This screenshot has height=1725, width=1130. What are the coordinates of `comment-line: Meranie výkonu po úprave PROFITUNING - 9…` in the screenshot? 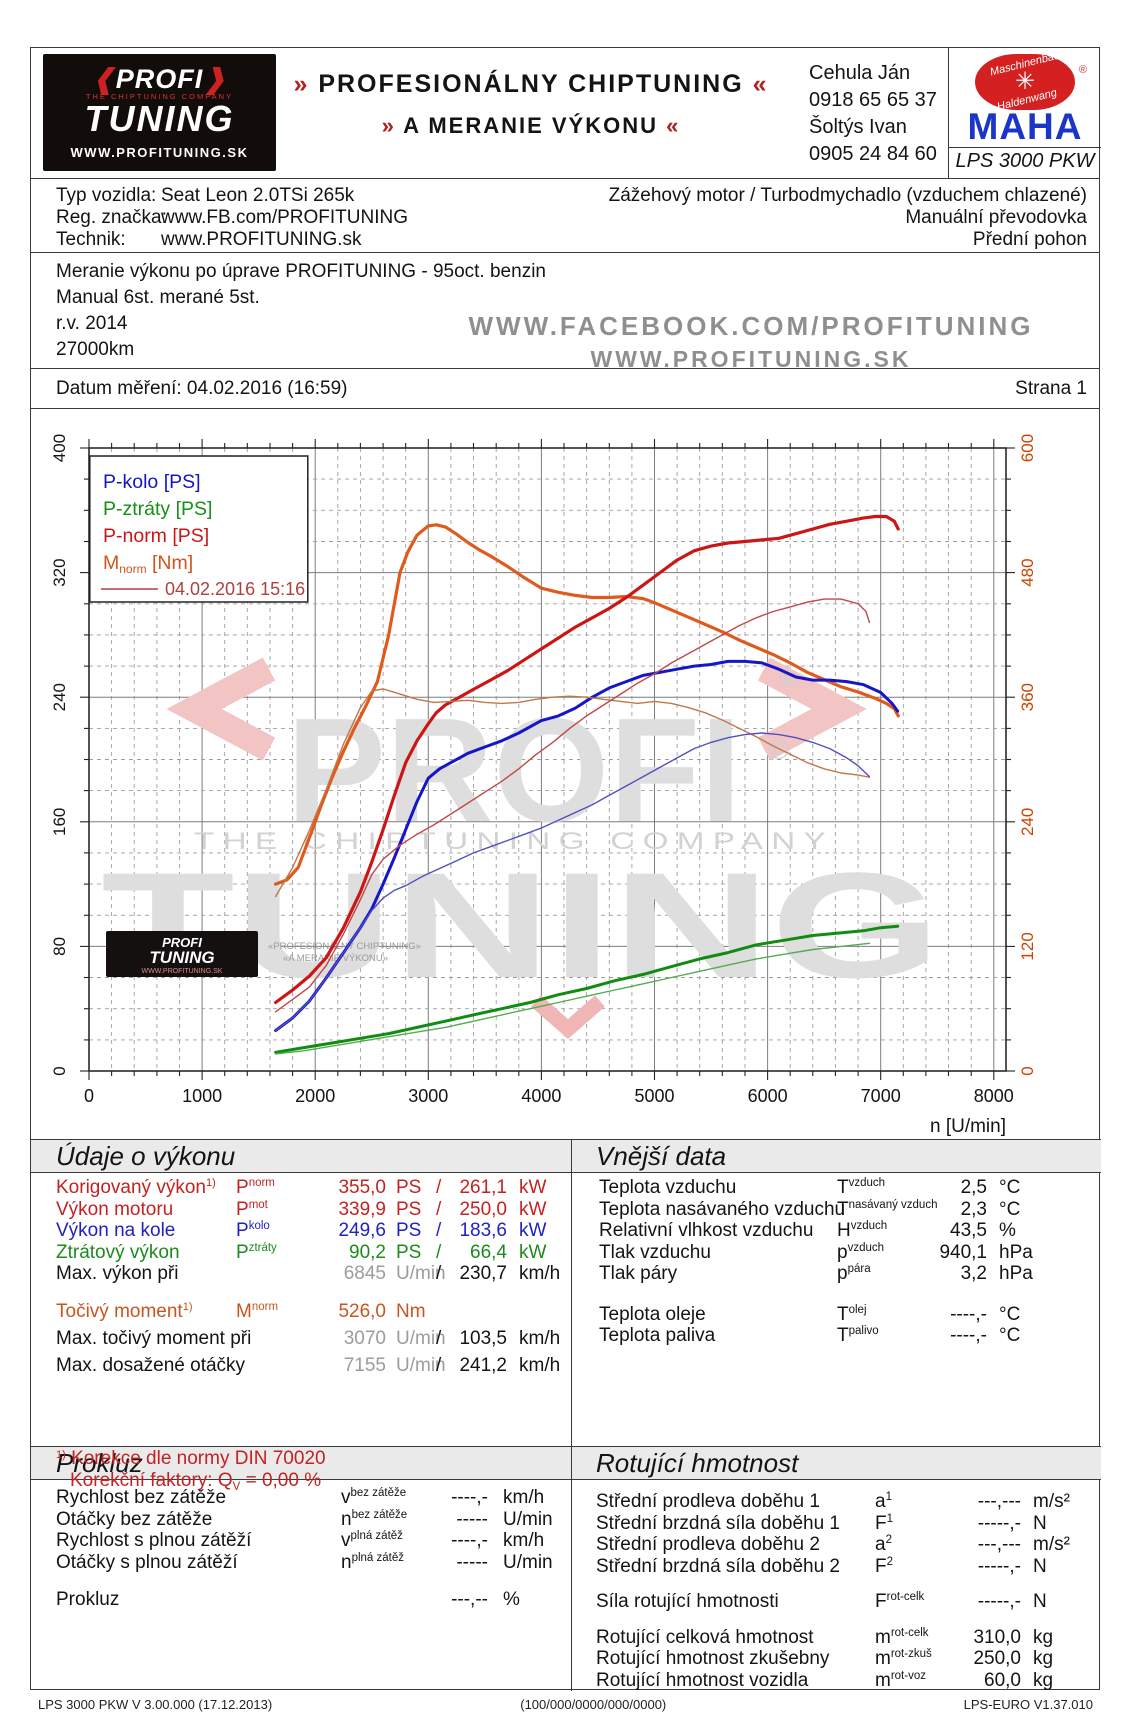 It's located at (301, 271).